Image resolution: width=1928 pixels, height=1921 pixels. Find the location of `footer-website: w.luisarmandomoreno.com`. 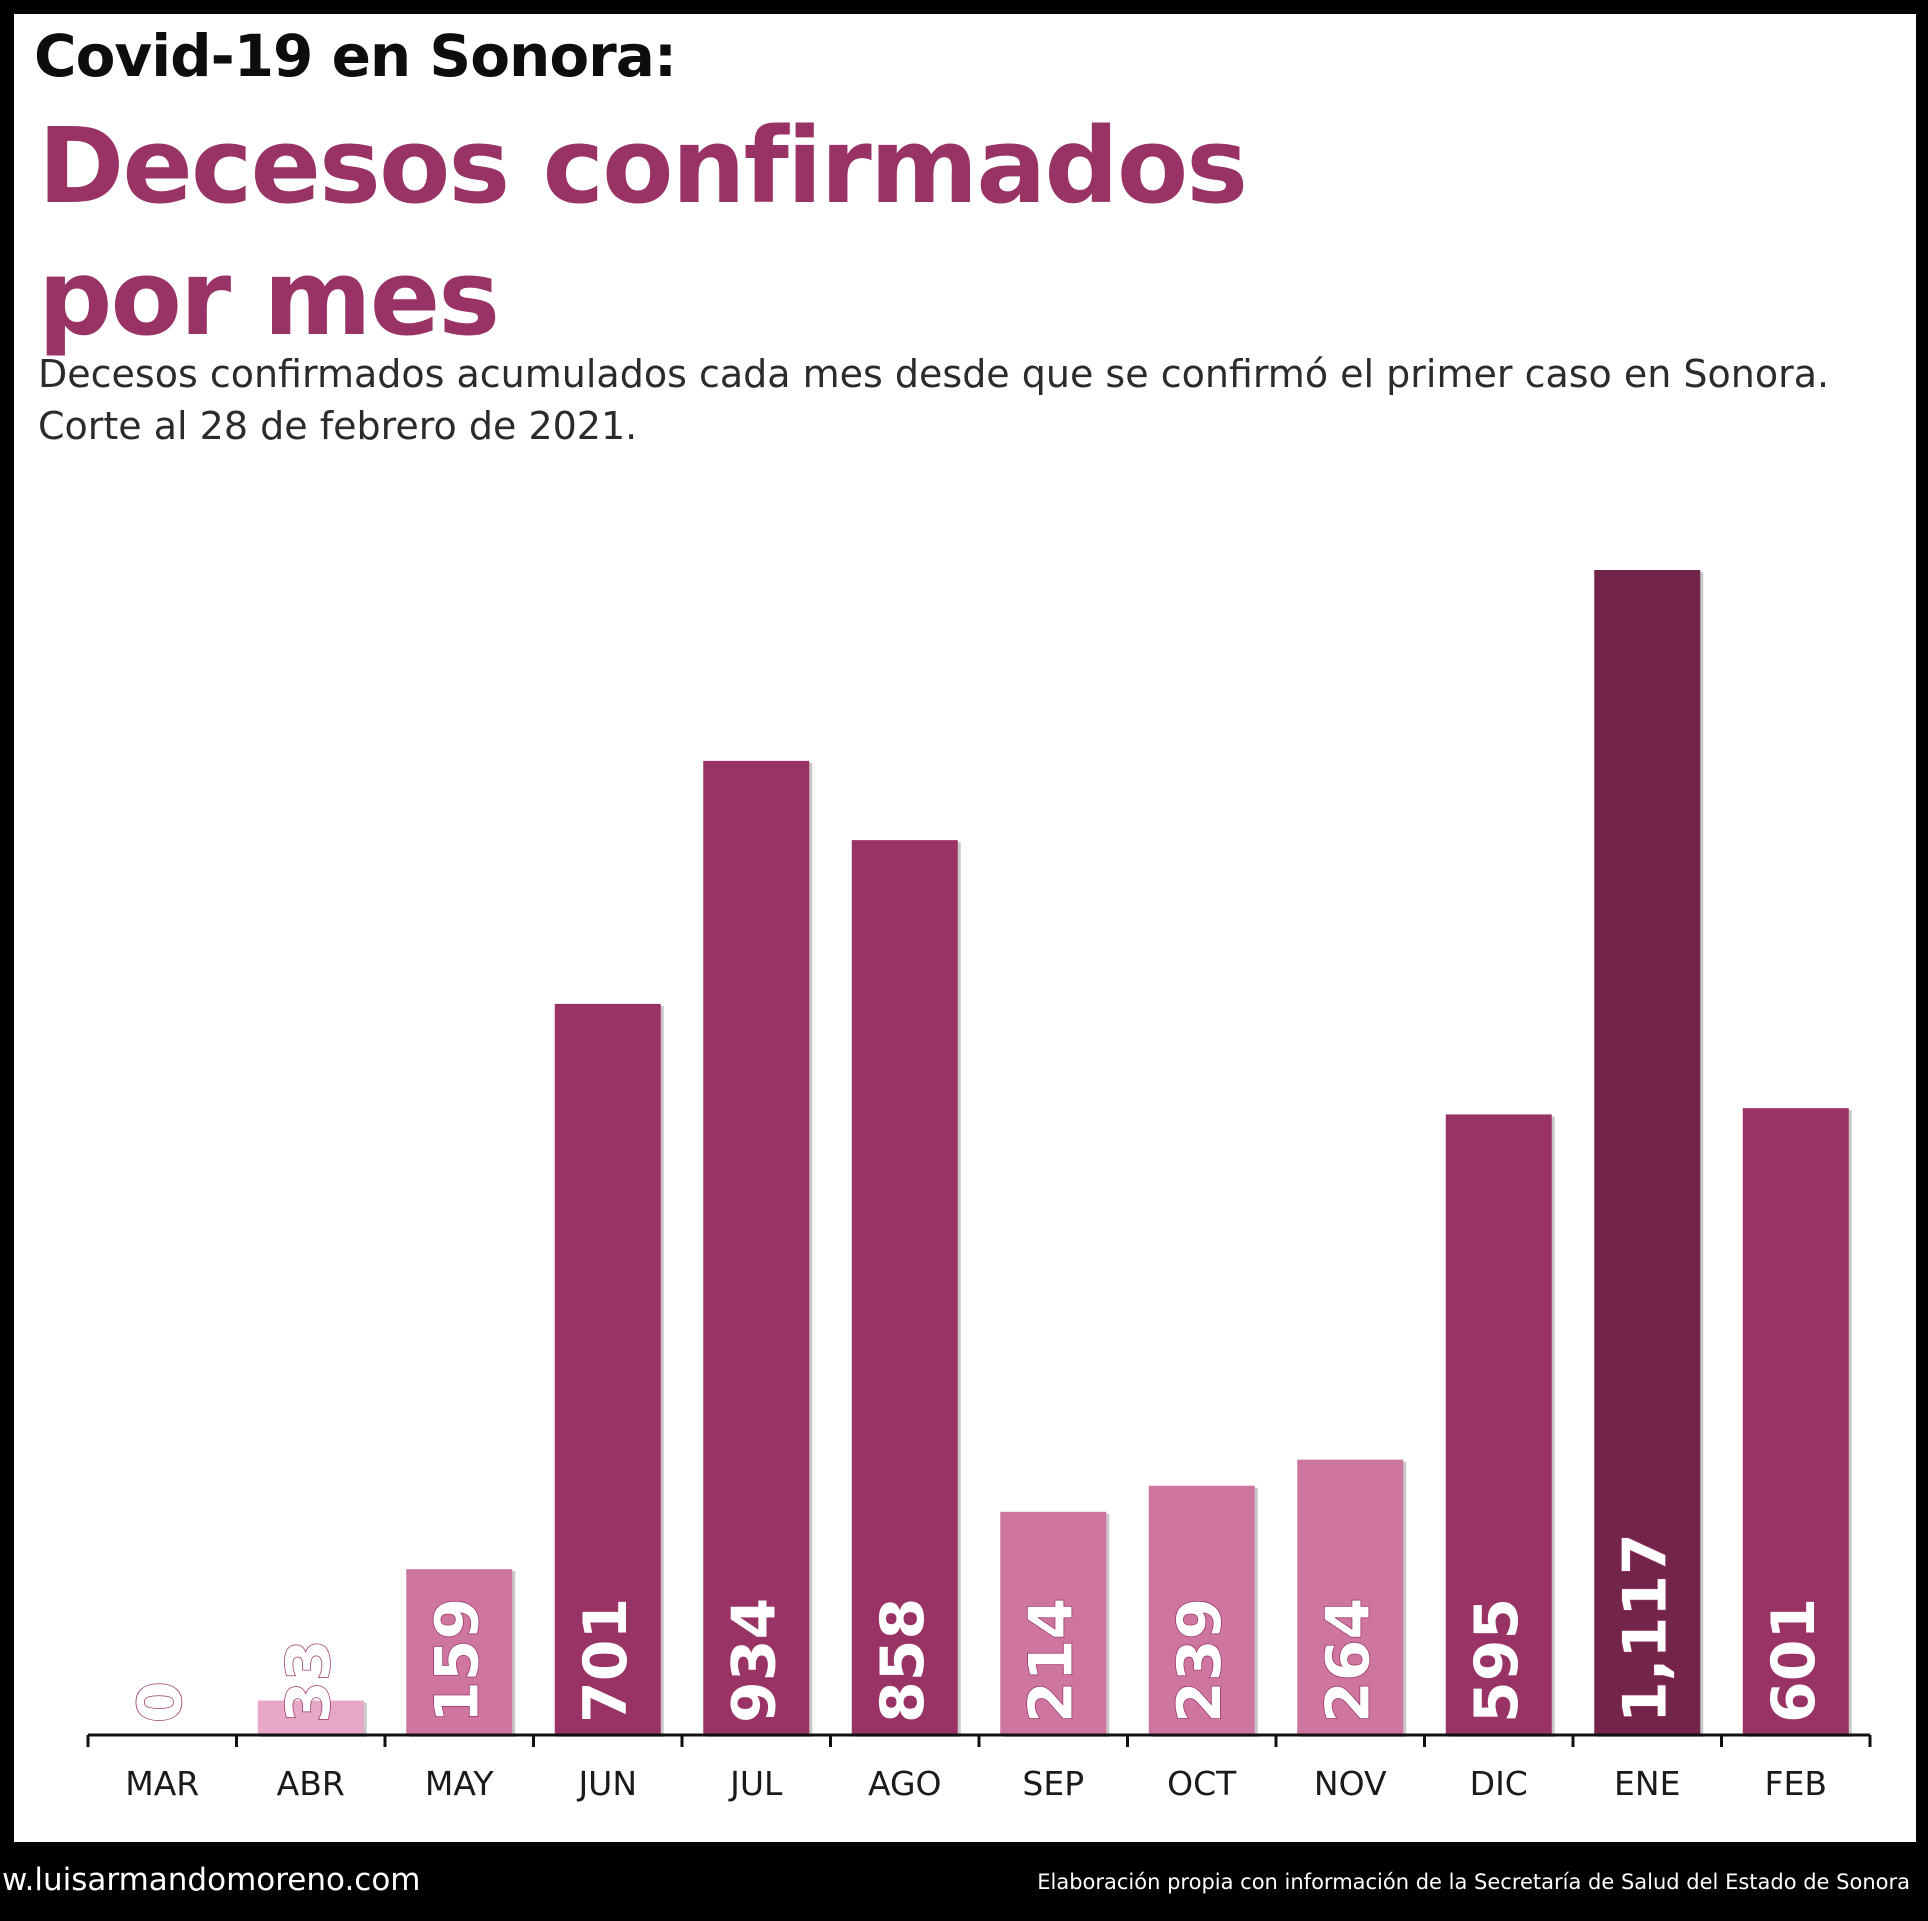

footer-website: w.luisarmandomoreno.com is located at coordinates (211, 1880).